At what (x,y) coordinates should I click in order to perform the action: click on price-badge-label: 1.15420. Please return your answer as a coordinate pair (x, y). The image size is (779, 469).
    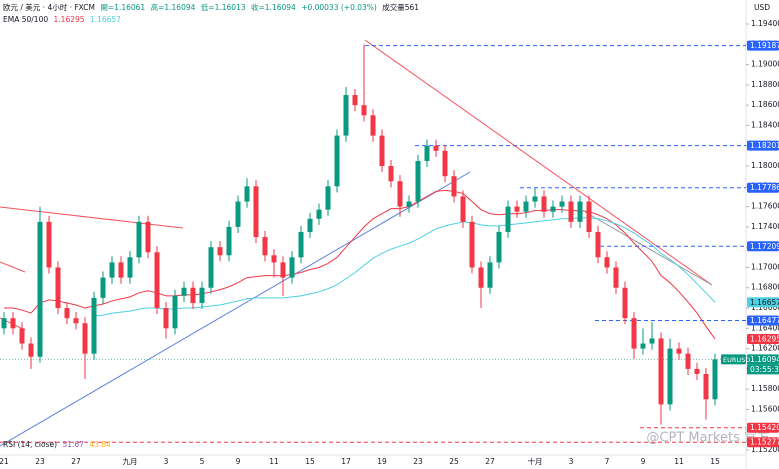
    Looking at the image, I should click on (764, 427).